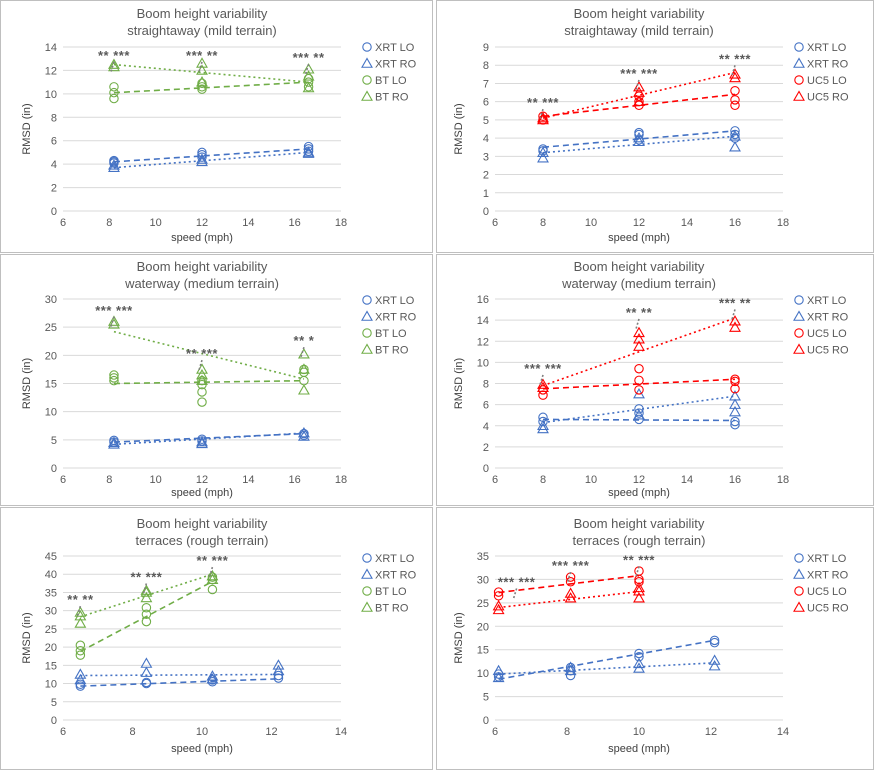 The image size is (875, 771). I want to click on y-axis-label: RMSD (in), so click(459, 128).